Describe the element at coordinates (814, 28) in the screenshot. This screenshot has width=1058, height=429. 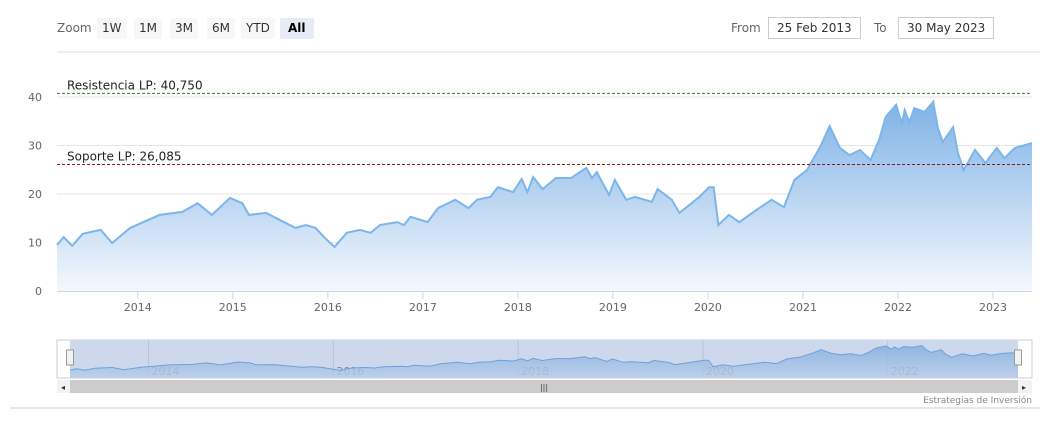
I see `from-date-input: 25 Feb 2013` at that location.